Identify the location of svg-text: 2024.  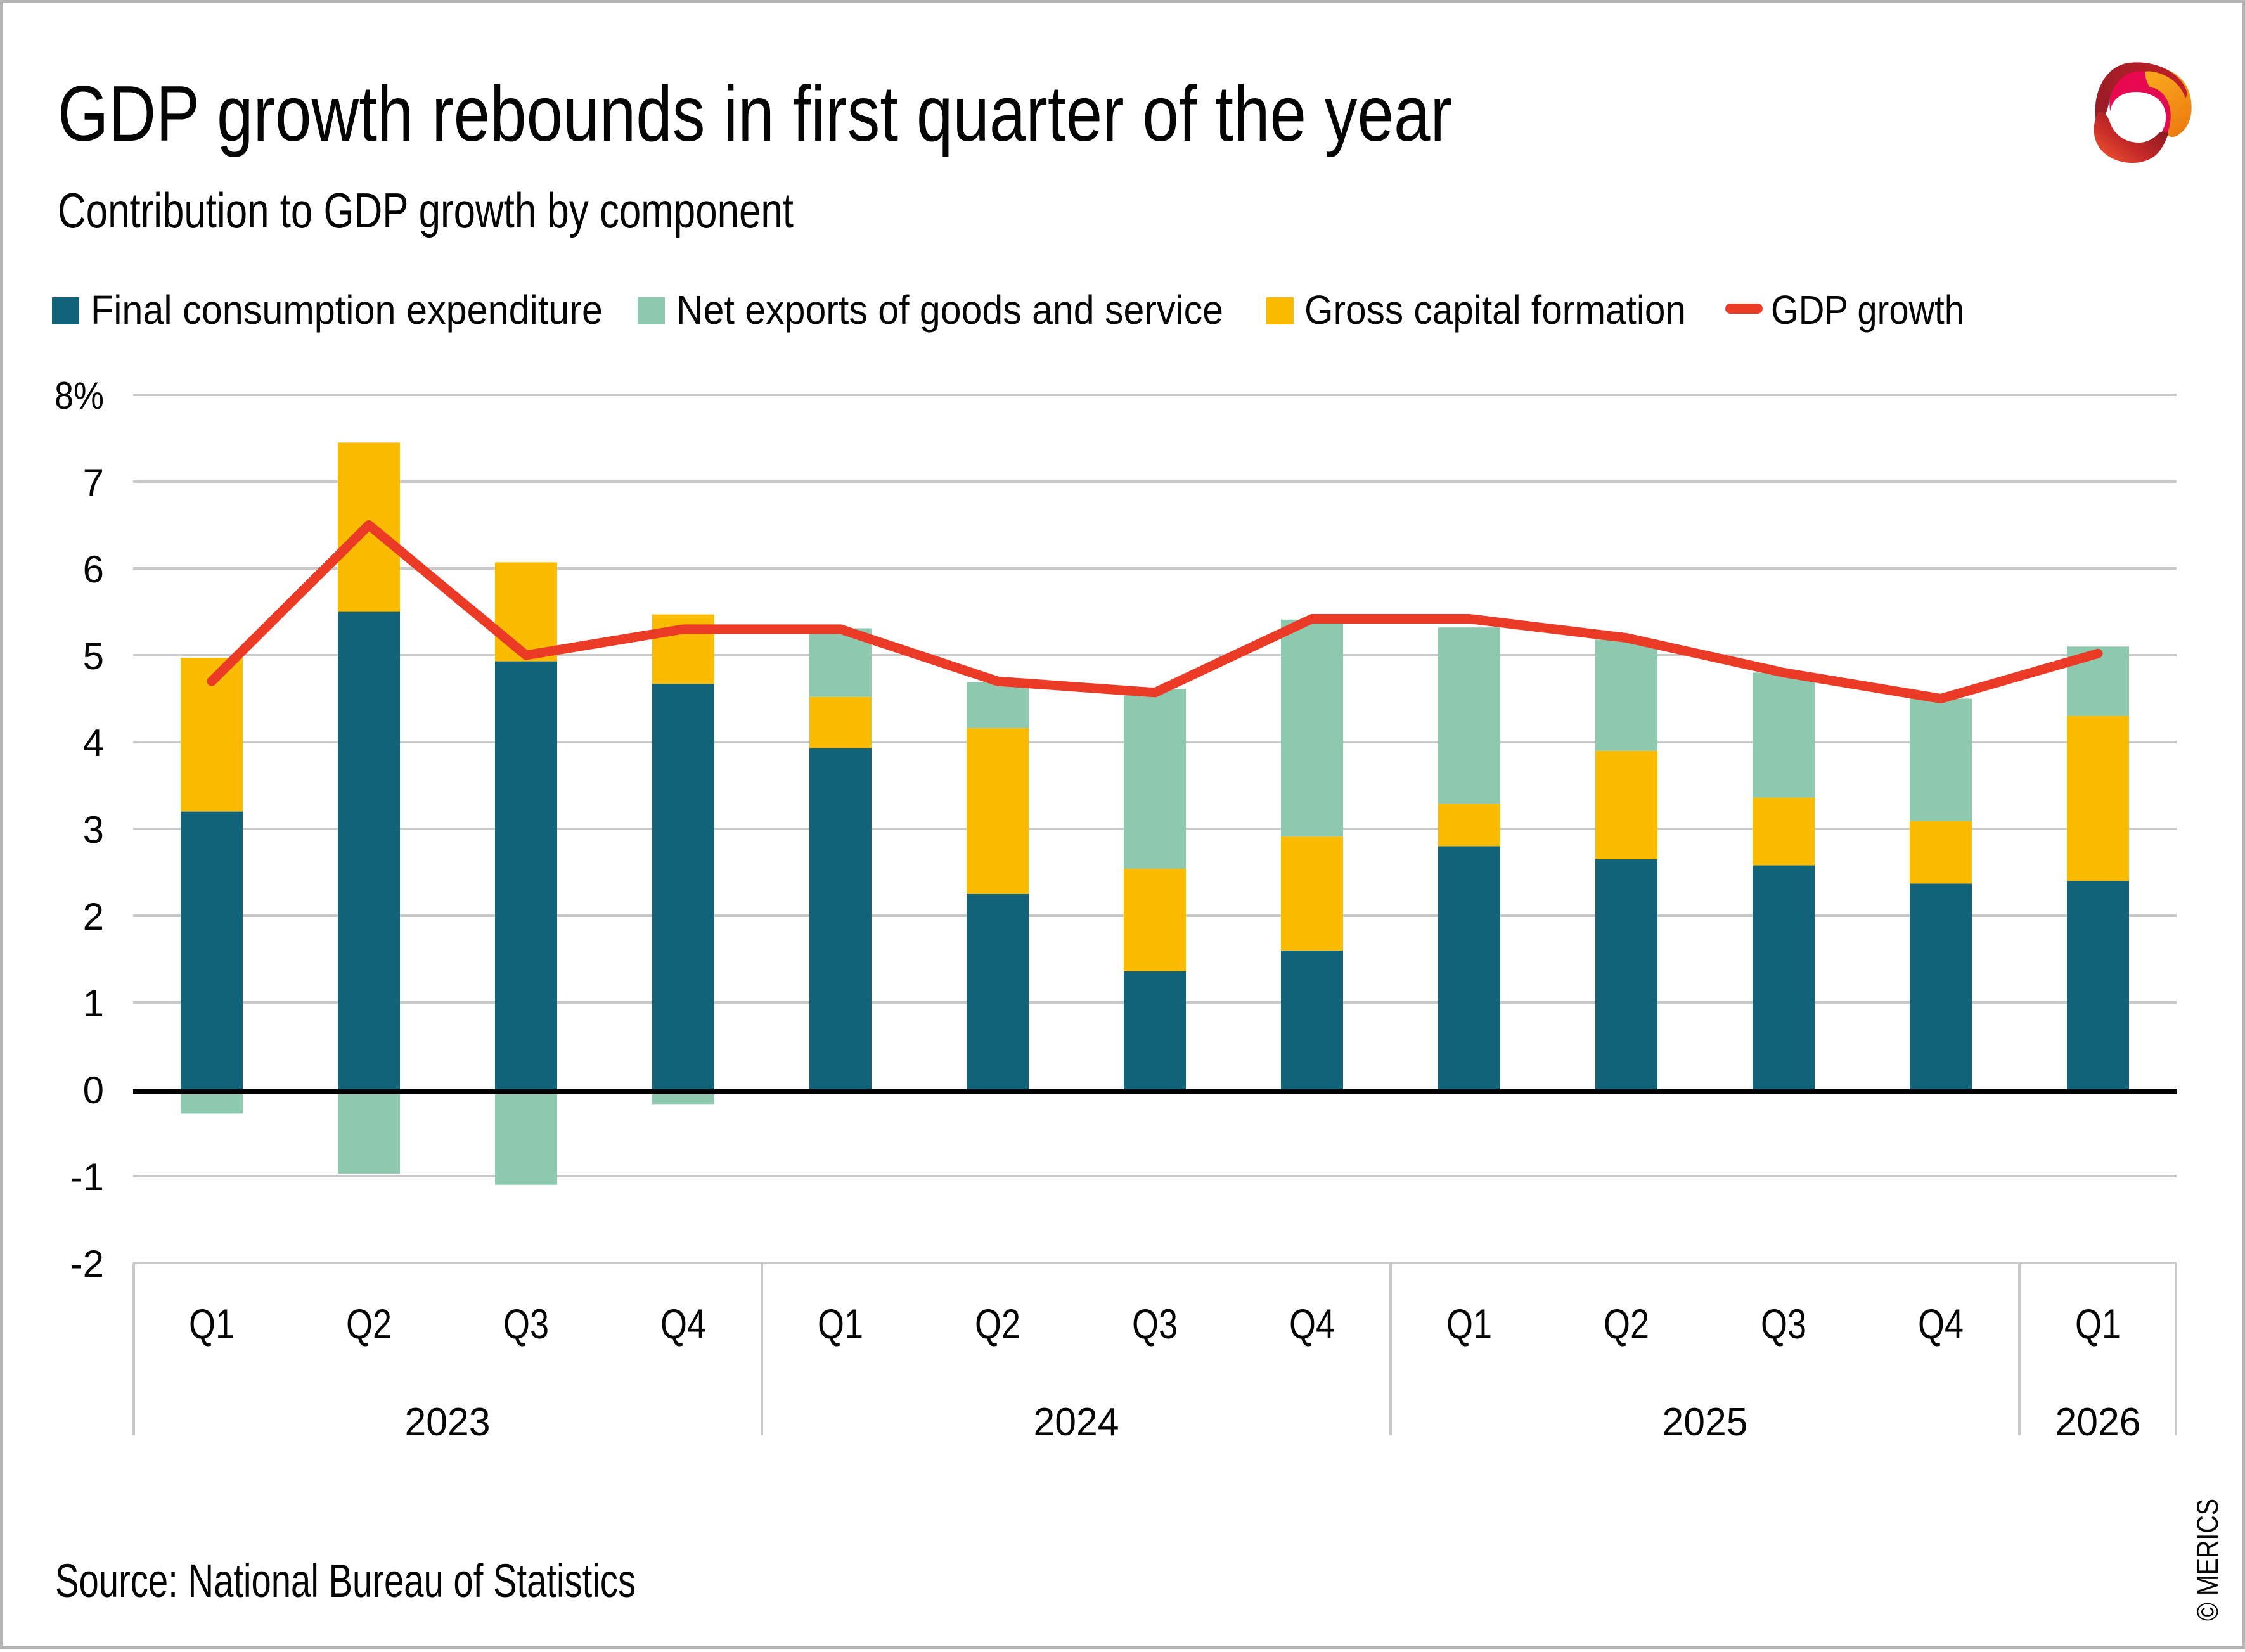
(1076, 1422).